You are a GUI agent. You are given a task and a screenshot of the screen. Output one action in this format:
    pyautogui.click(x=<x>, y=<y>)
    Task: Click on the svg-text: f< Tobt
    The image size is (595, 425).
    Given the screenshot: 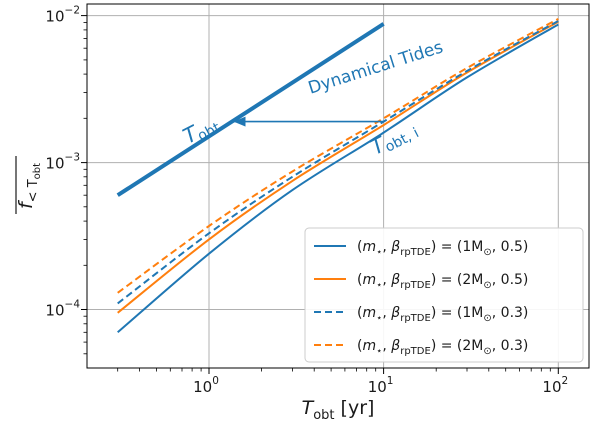 What is the action you would take?
    pyautogui.click(x=29, y=186)
    